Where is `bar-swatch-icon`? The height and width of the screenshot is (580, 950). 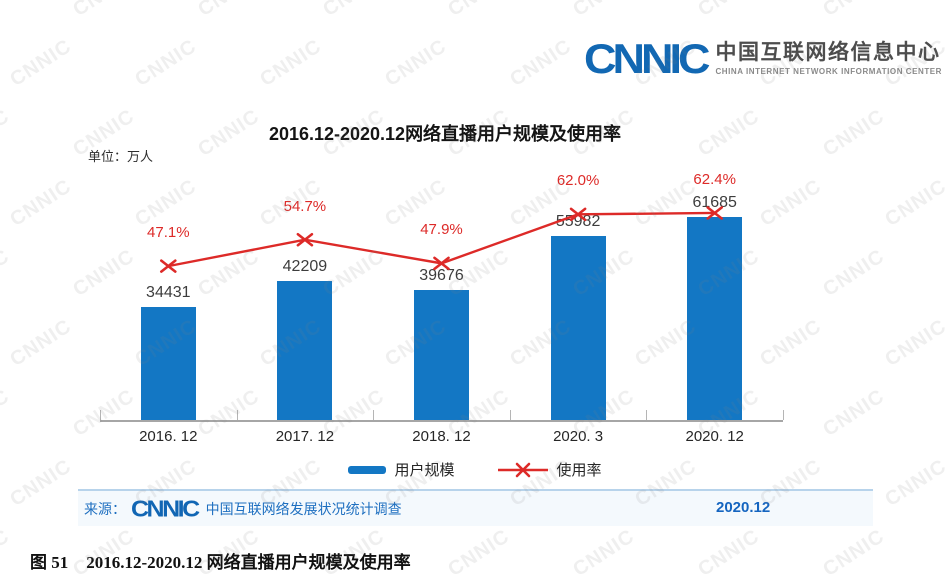
bar-swatch-icon is located at coordinates (367, 469).